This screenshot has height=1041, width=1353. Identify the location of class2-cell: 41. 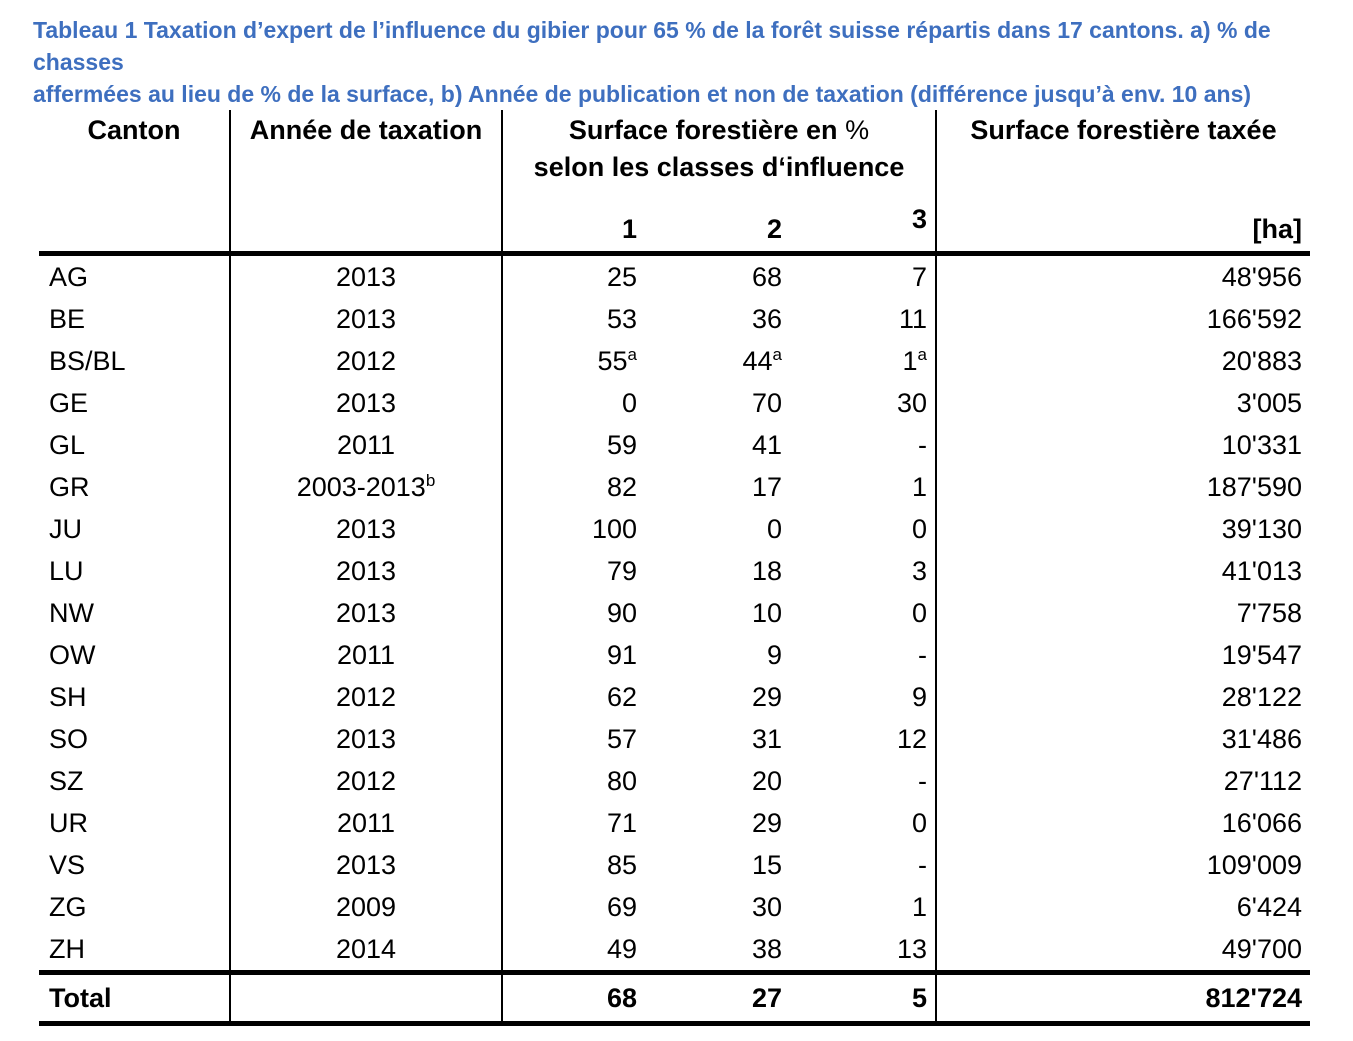
(766, 444).